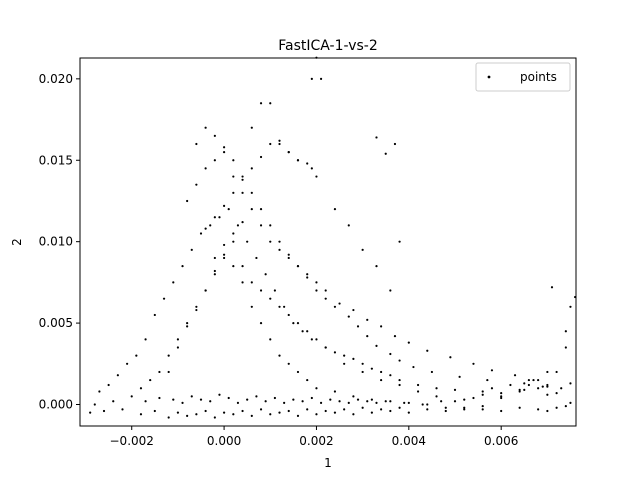 Image resolution: width=640 pixels, height=484 pixels. What do you see at coordinates (224, 441) in the screenshot?
I see `x-tick-label: 0.000` at bounding box center [224, 441].